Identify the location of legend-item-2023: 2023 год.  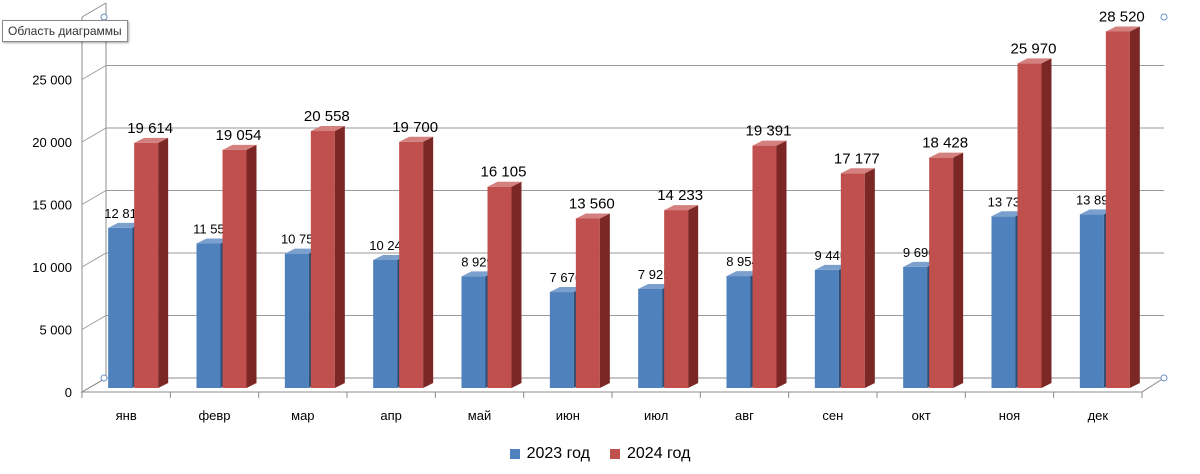
(549, 454).